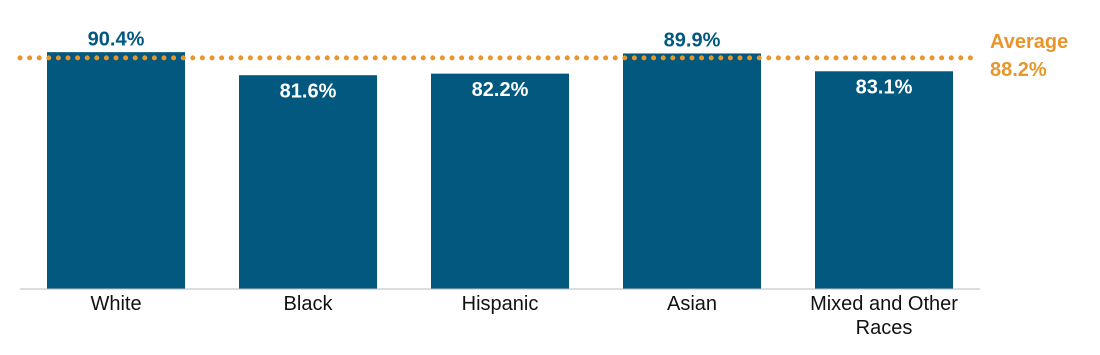  Describe the element at coordinates (692, 41) in the screenshot. I see `value-label: 89.9%` at that location.